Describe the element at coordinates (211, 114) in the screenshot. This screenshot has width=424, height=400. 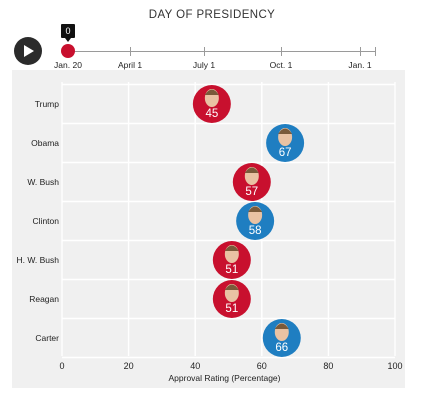
I see `data-label: 45` at that location.